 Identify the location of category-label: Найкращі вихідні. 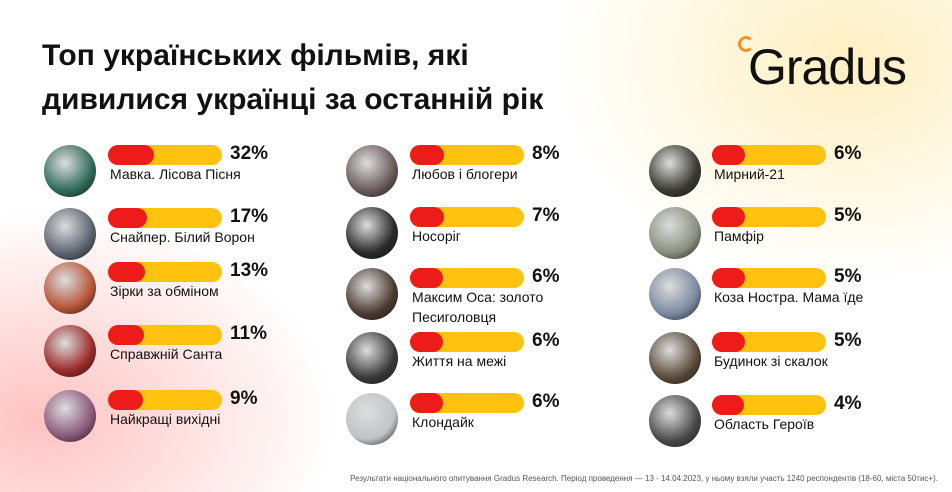
(165, 419).